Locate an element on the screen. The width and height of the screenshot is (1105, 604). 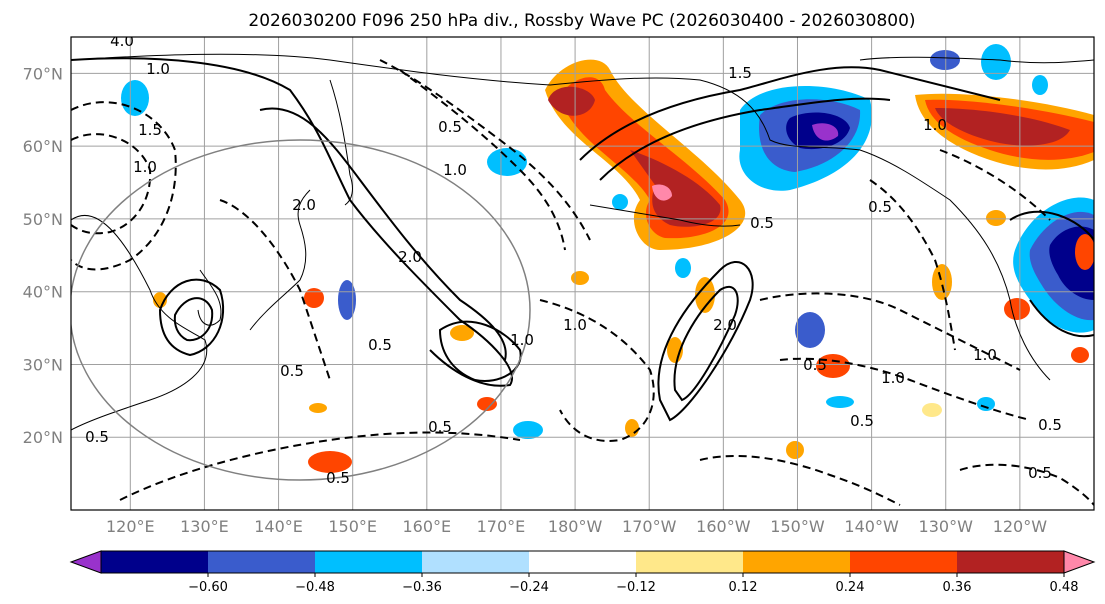
colorbar-extend-high is located at coordinates (1079, 562).